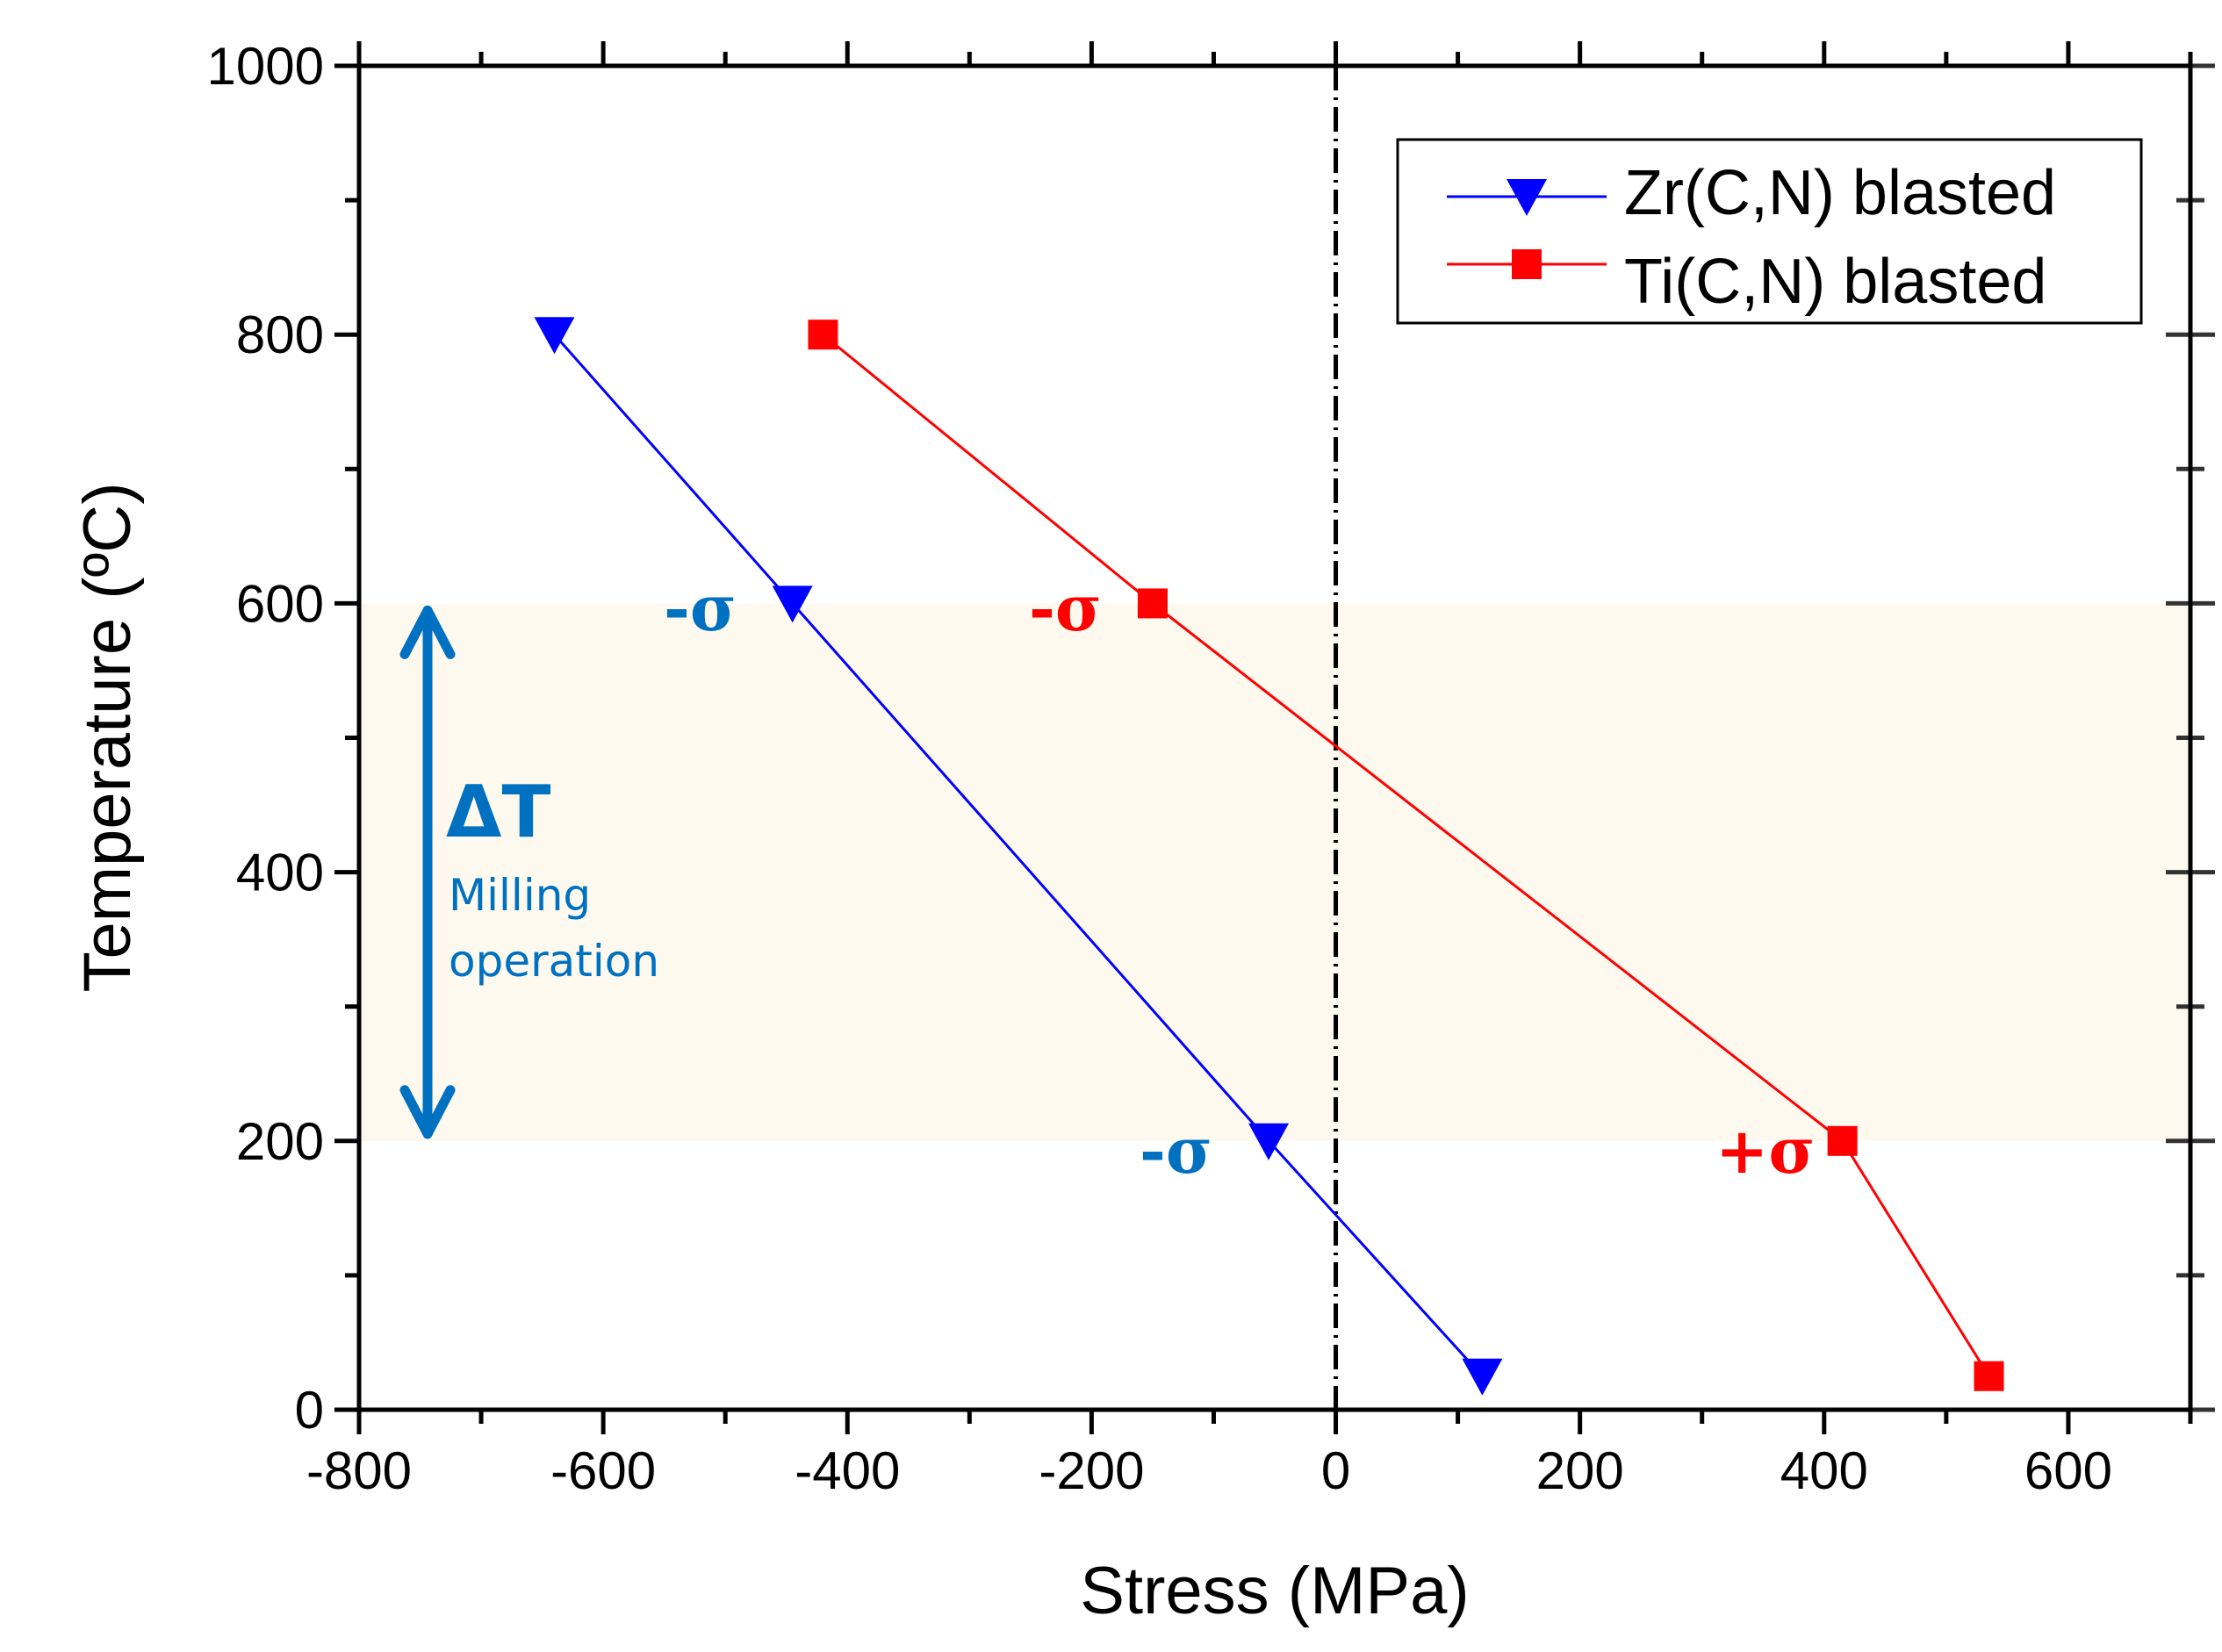 The width and height of the screenshot is (2222, 1652). What do you see at coordinates (1765, 1150) in the screenshot?
I see `ti-200-stress-sign: +σ` at bounding box center [1765, 1150].